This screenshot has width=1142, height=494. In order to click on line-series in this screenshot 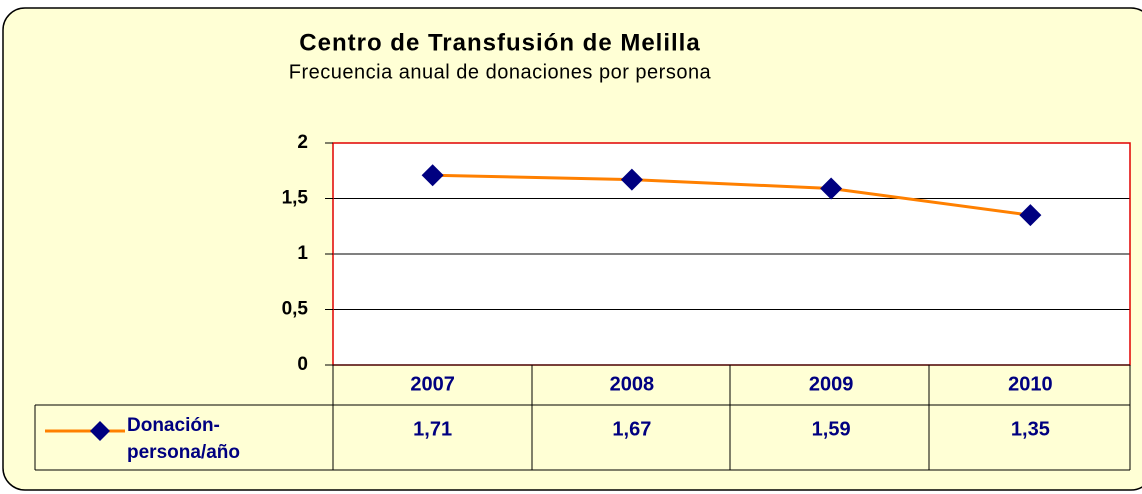, I will do `click(731, 195)`.